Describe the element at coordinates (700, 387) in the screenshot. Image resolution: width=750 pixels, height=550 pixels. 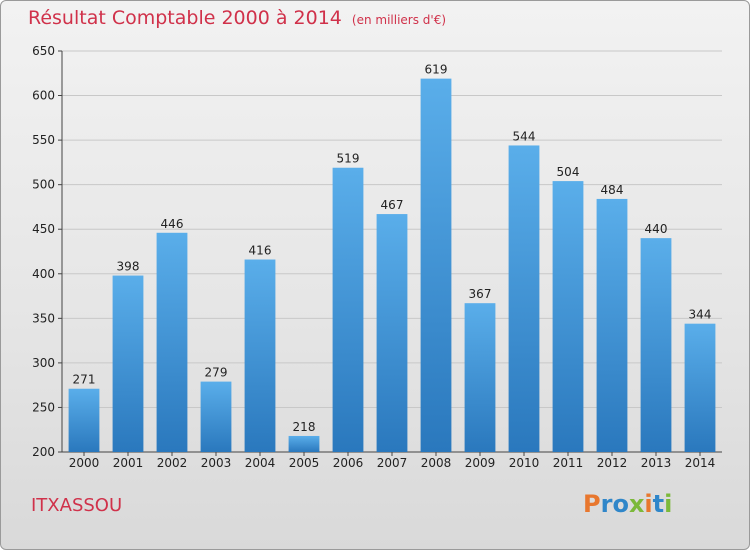
I see `bar-2014` at that location.